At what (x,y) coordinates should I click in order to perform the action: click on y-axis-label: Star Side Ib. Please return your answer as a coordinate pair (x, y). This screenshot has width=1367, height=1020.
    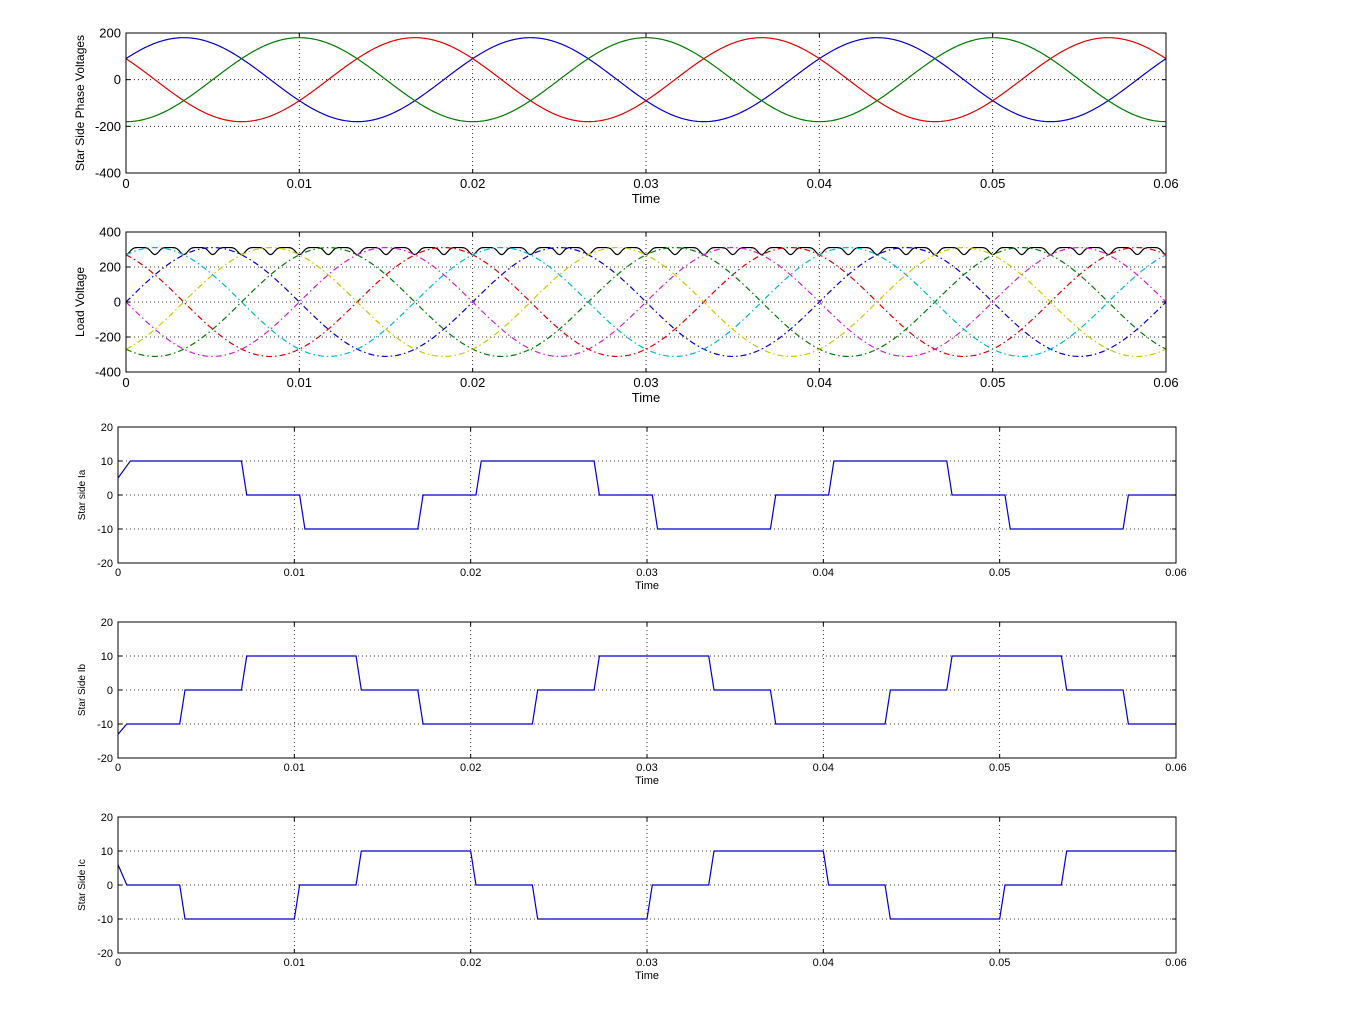
    Looking at the image, I should click on (82, 689).